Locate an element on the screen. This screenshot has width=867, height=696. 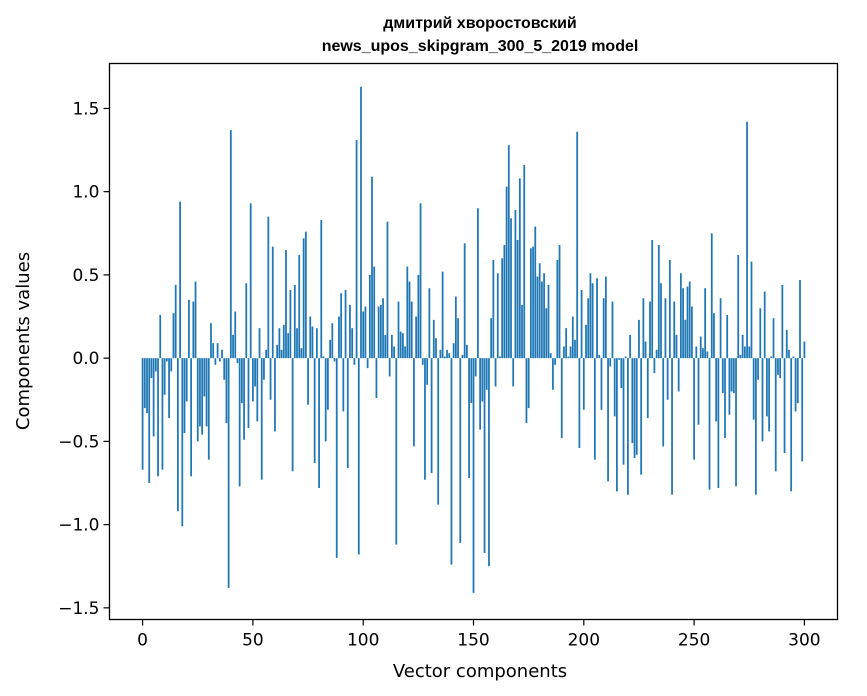
chart-title-line1: дмитрий хворостовский is located at coordinates (480, 23).